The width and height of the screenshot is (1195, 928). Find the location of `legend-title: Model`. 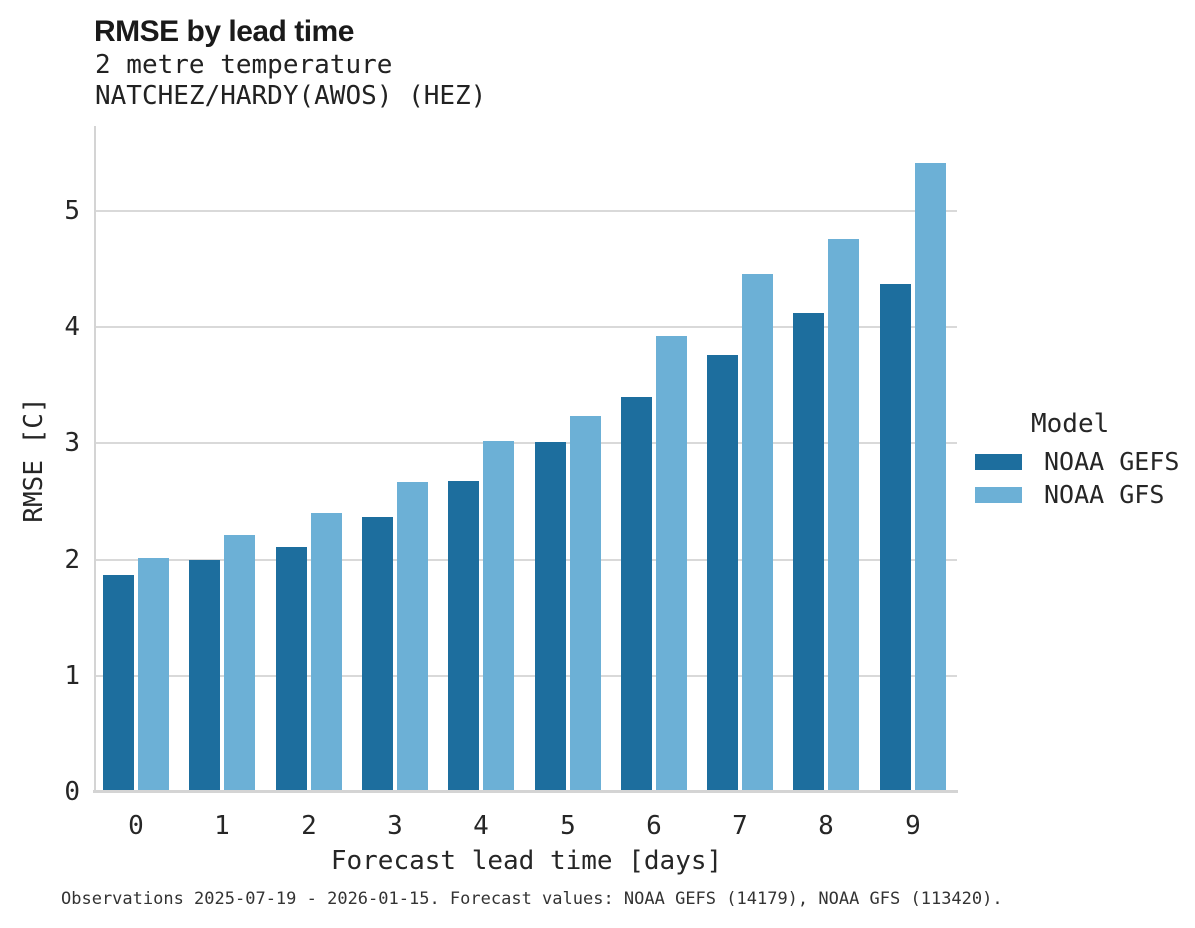

legend-title: Model is located at coordinates (1070, 424).